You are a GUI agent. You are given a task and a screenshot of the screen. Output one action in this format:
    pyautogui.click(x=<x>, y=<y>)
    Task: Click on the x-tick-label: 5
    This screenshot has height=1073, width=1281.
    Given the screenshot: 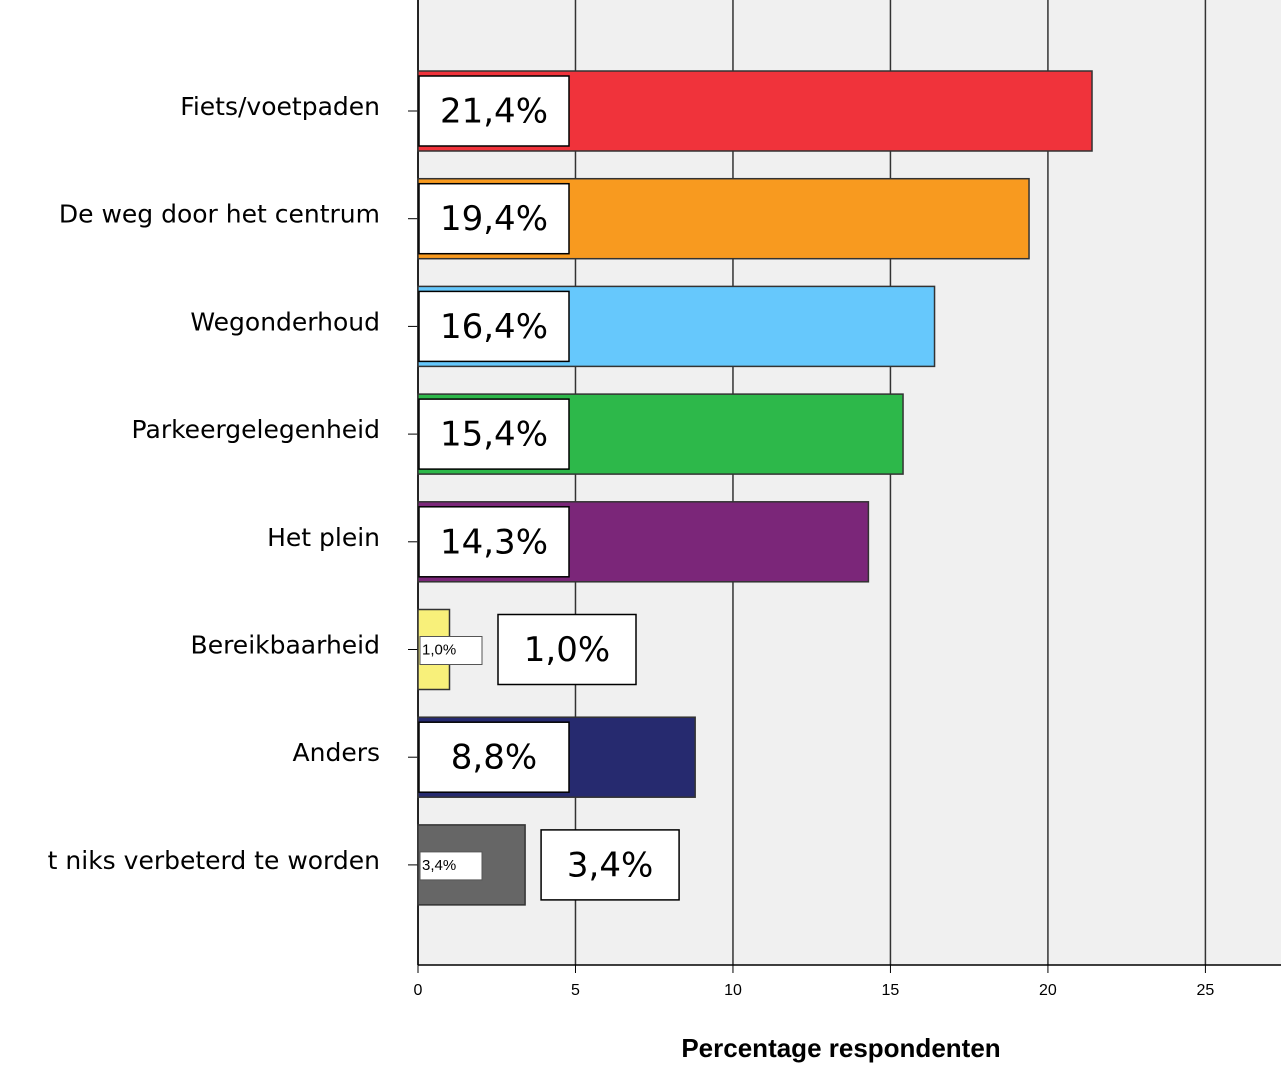 What is the action you would take?
    pyautogui.click(x=575, y=990)
    